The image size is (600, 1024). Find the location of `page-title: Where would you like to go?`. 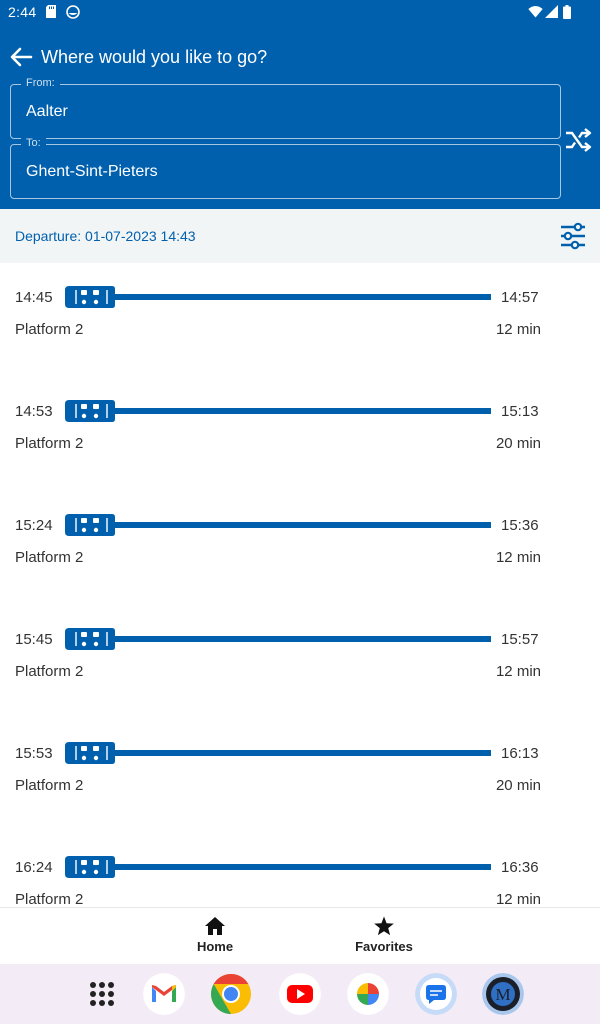

page-title: Where would you like to go? is located at coordinates (154, 57).